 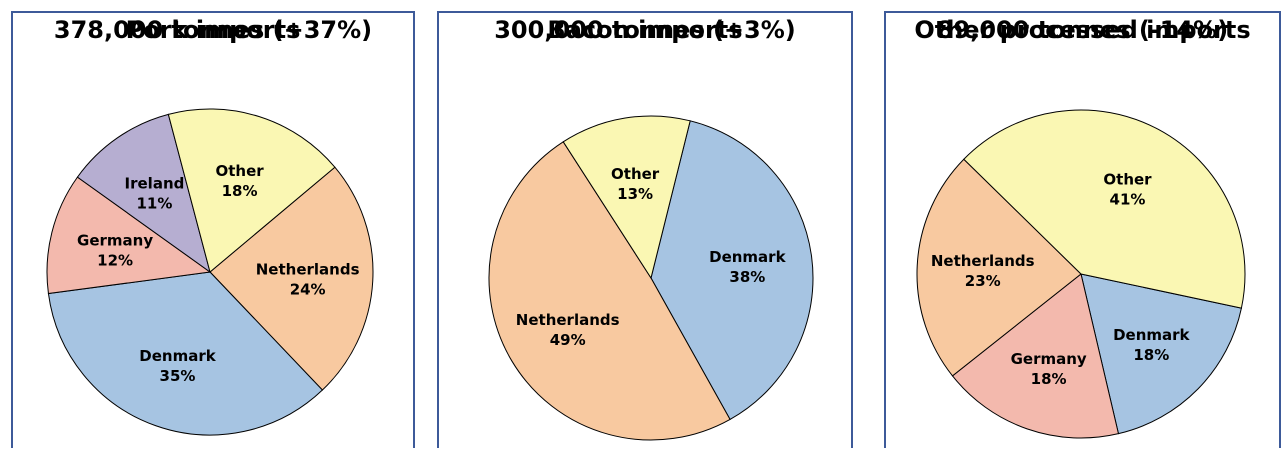 What do you see at coordinates (747, 277) in the screenshot?
I see `slice-value-denmark: 38%` at bounding box center [747, 277].